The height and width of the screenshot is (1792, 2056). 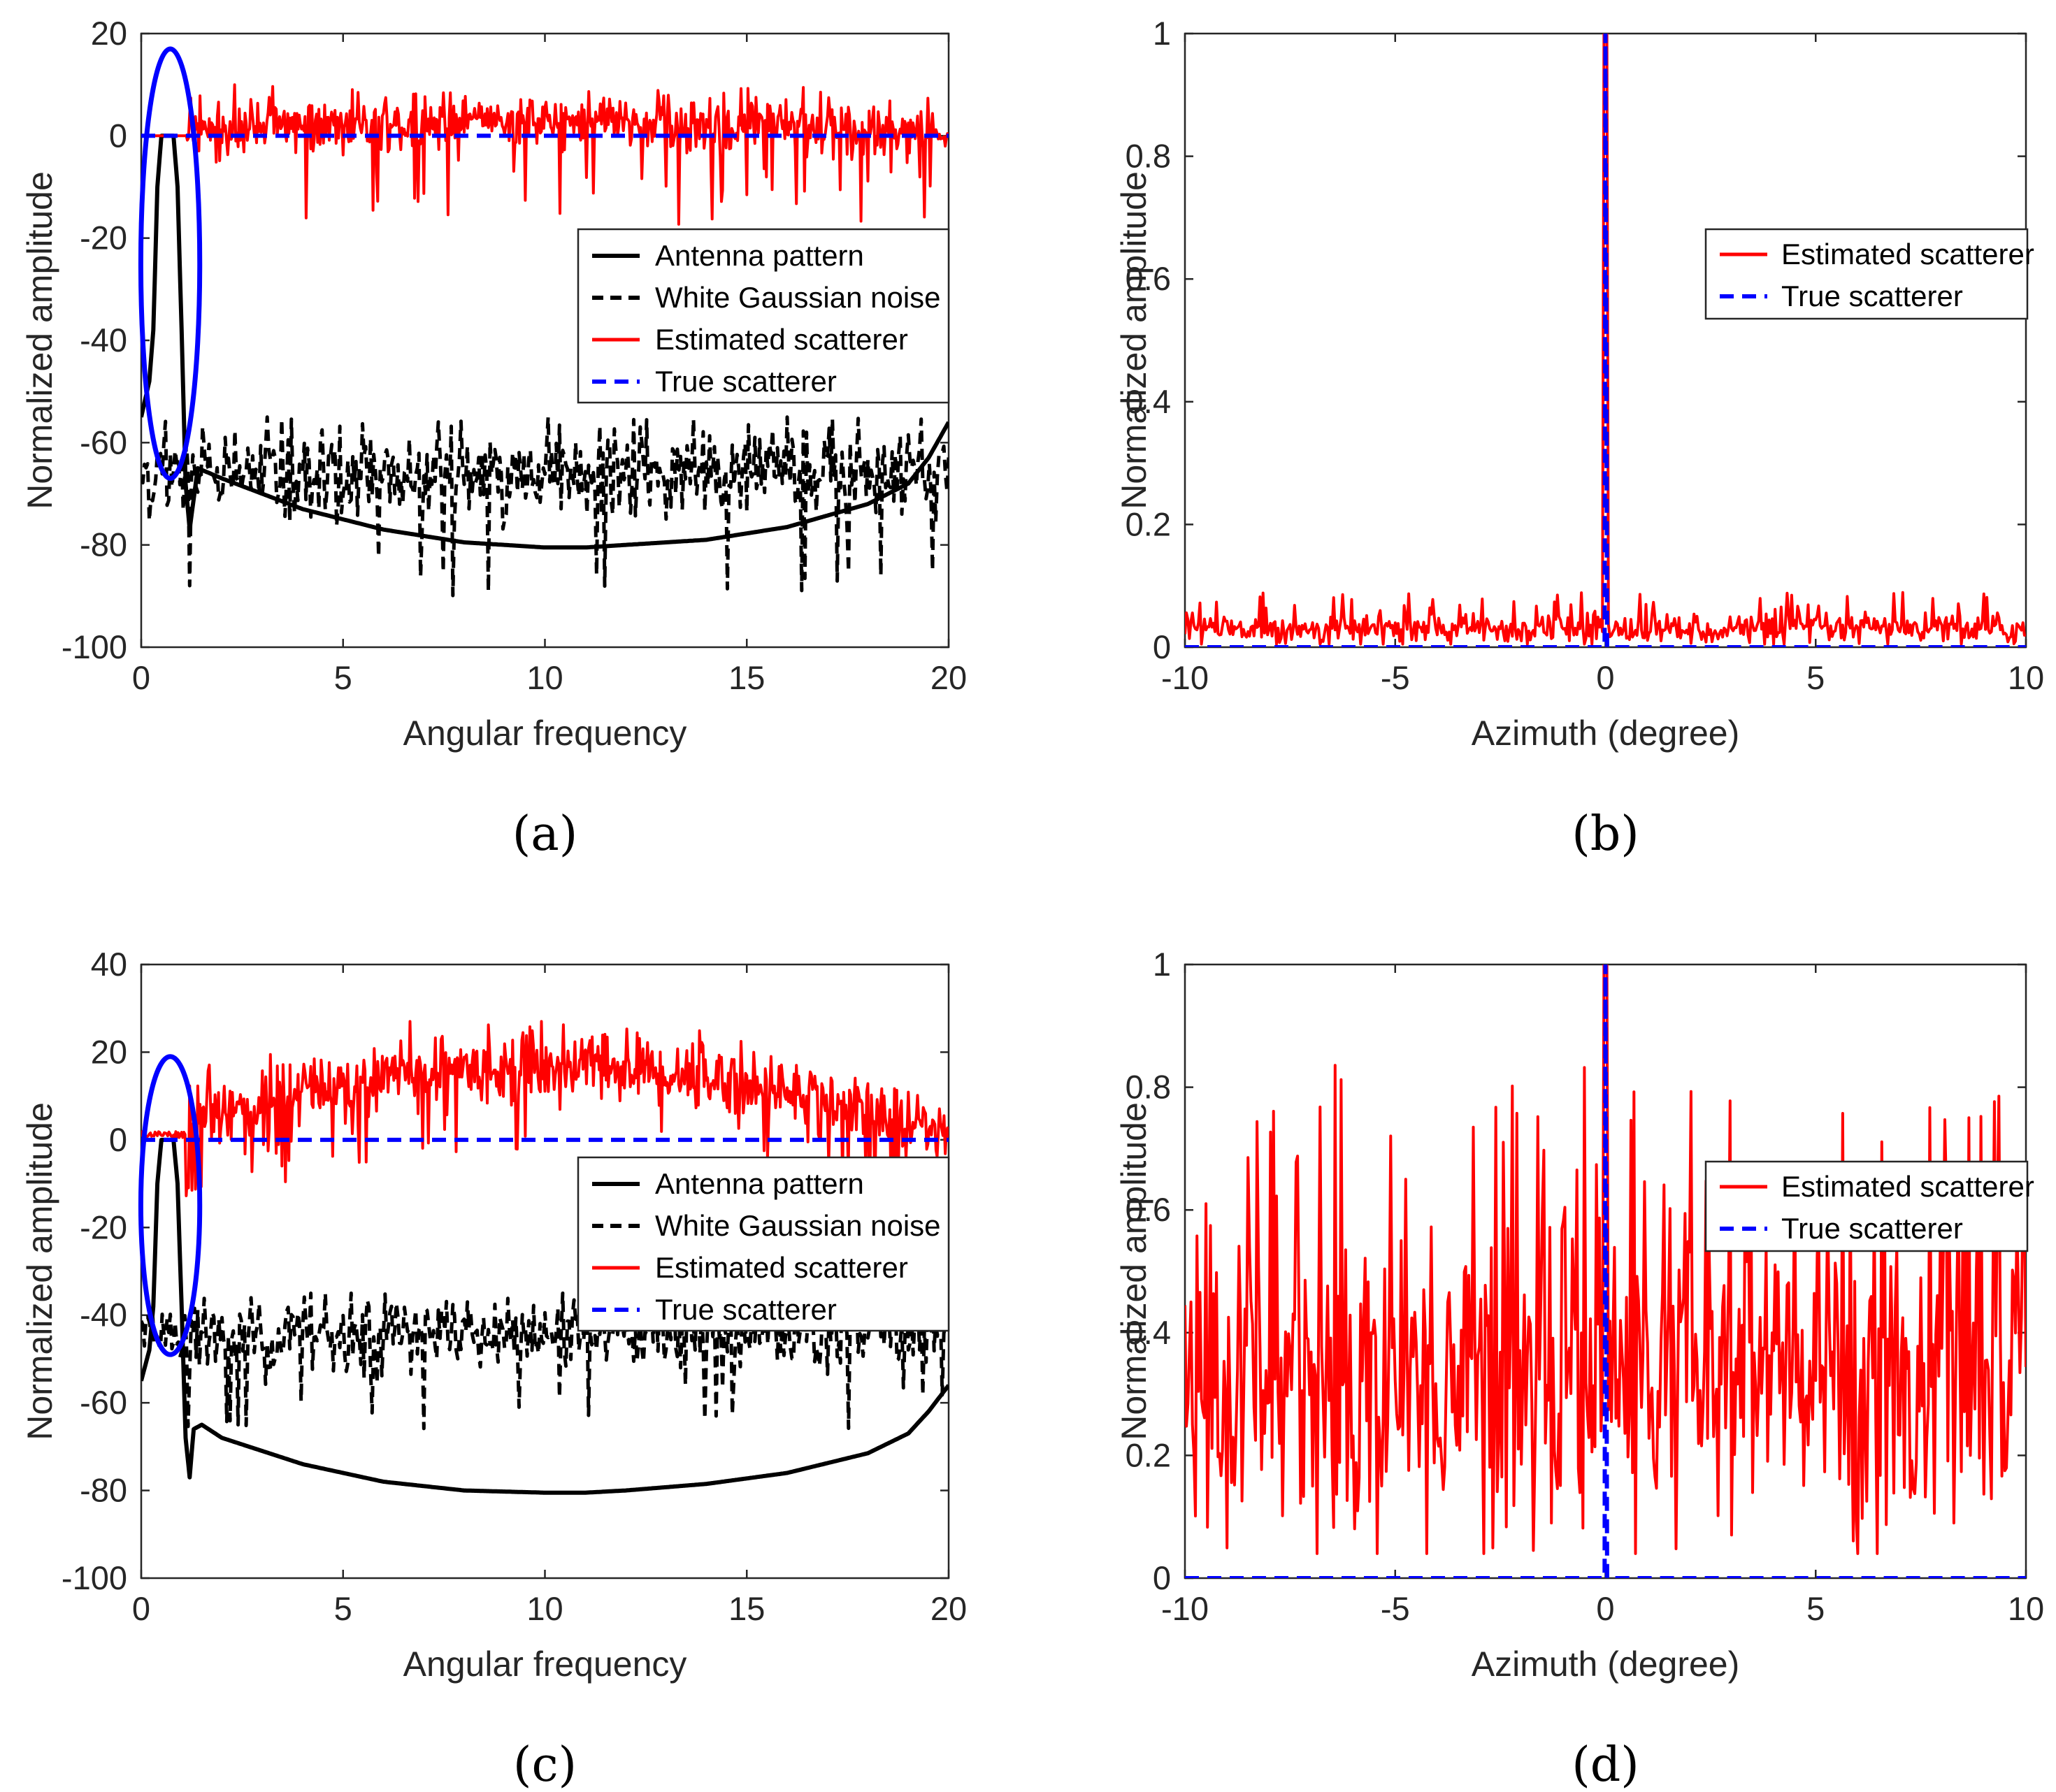 I want to click on panel-label: (b), so click(x=1605, y=834).